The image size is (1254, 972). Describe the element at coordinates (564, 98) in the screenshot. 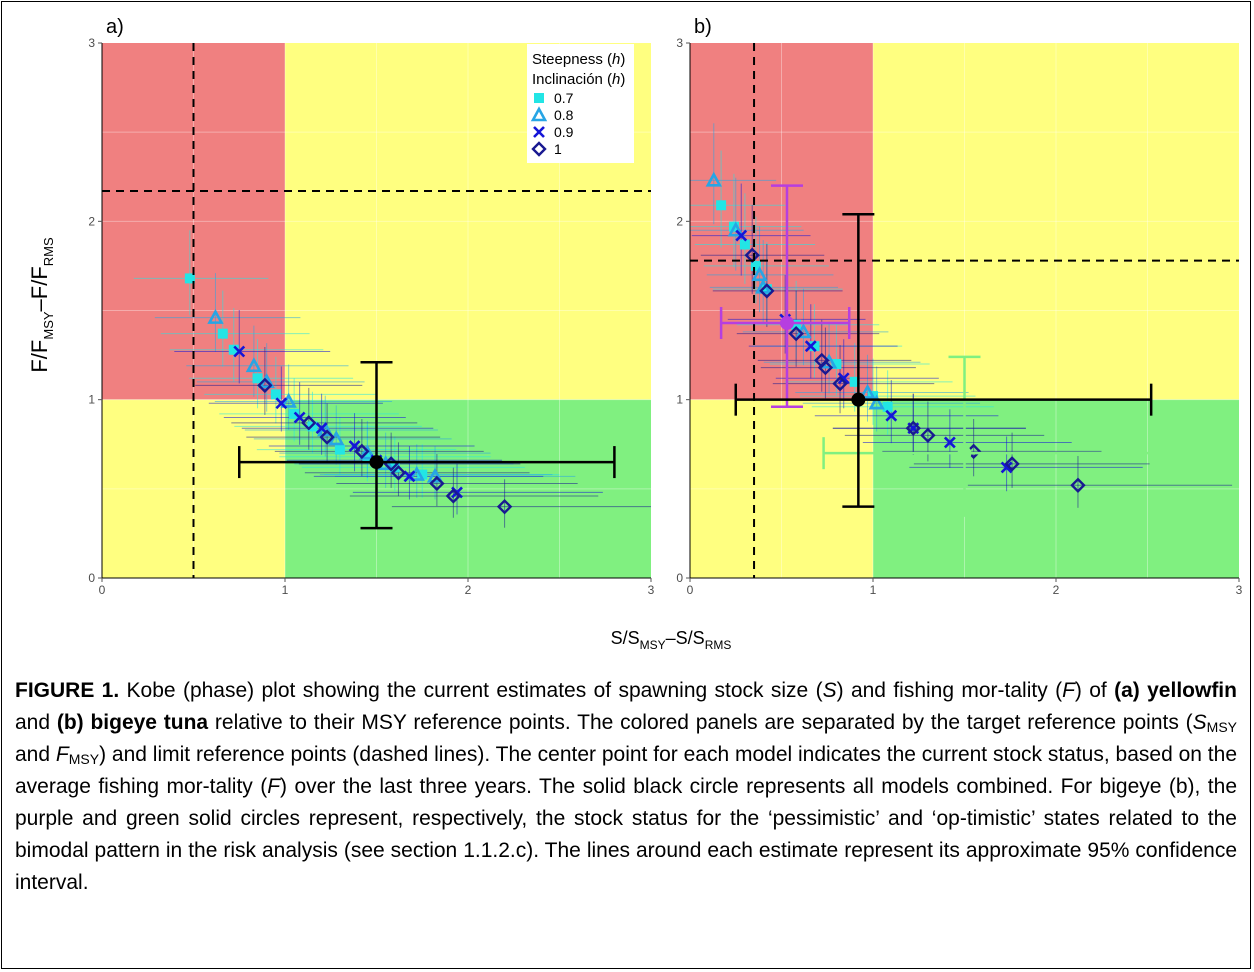

I see `legend-label: 0.7` at that location.